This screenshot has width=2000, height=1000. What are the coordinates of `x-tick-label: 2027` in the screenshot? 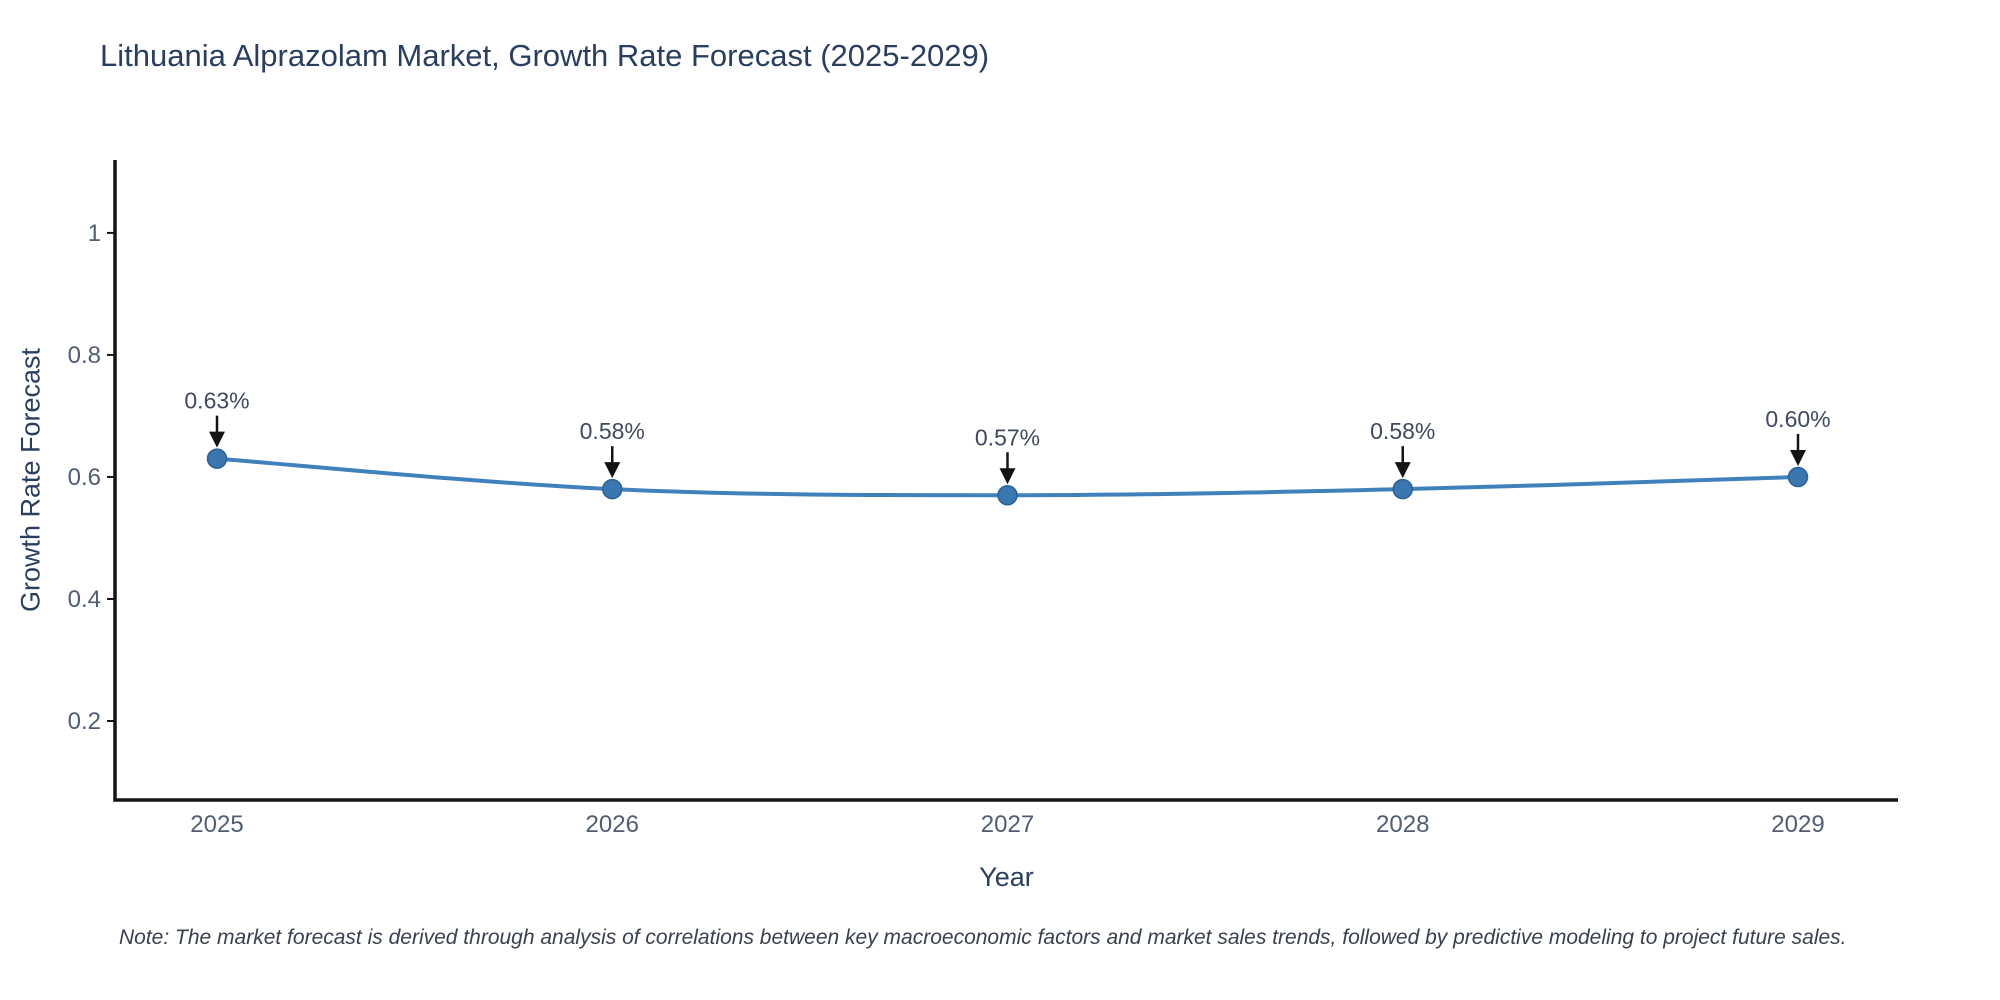 It's located at (1007, 824).